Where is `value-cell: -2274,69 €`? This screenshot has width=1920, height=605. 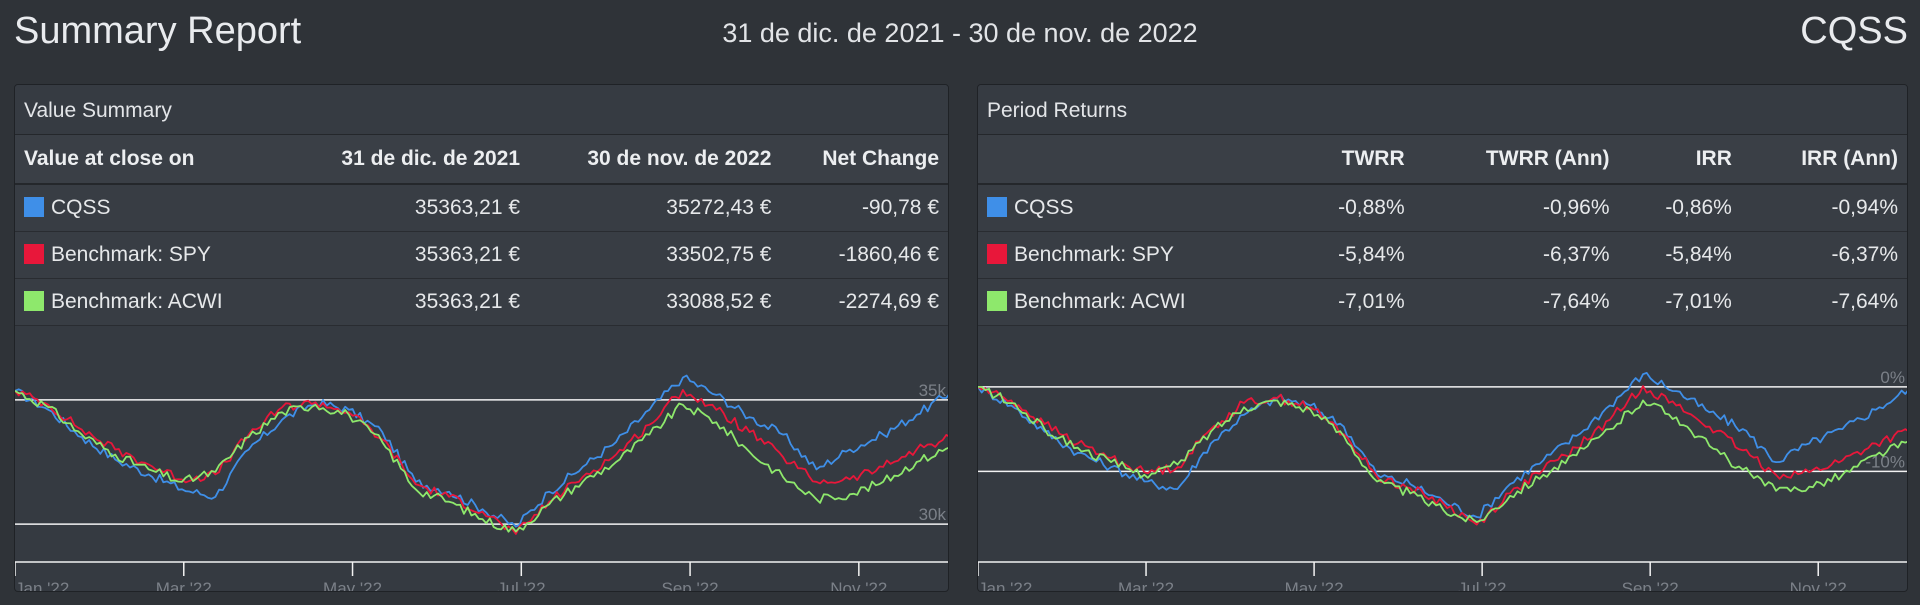
value-cell: -2274,69 € is located at coordinates (864, 302).